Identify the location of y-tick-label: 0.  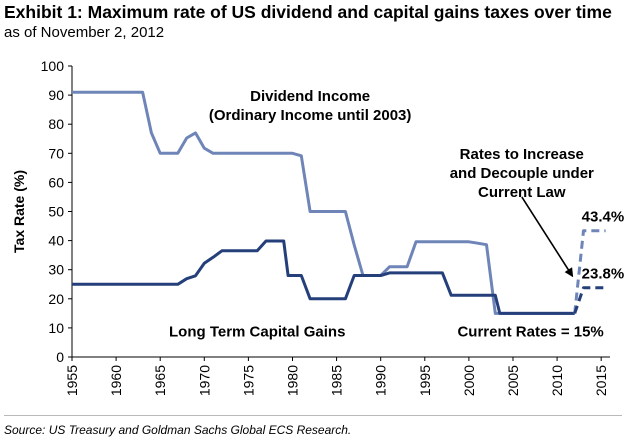
(60, 357).